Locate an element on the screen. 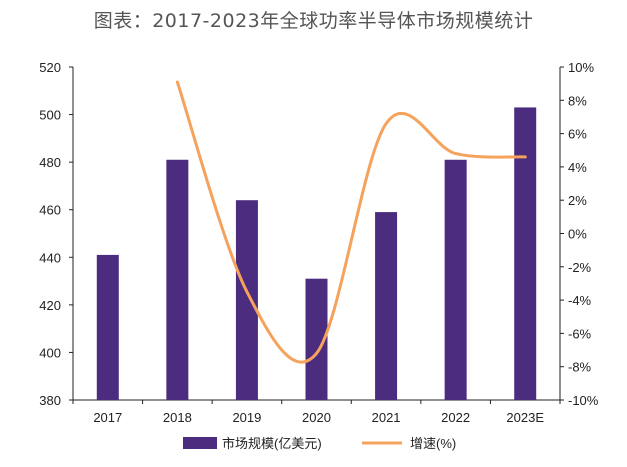 This screenshot has height=467, width=627. bar-2017 is located at coordinates (107, 327).